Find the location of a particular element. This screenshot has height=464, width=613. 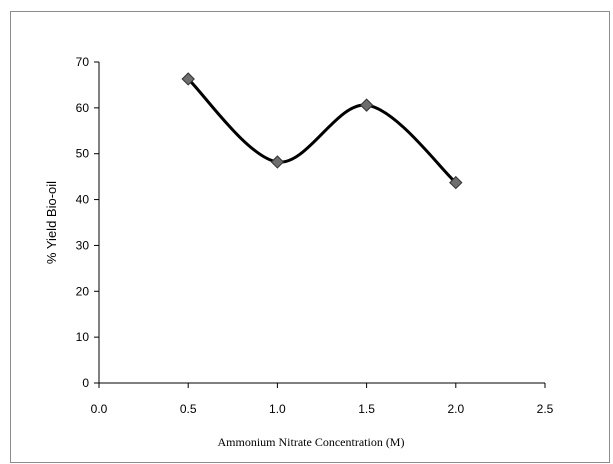

y-axis-label: % Yield Bio-oil is located at coordinates (51, 222).